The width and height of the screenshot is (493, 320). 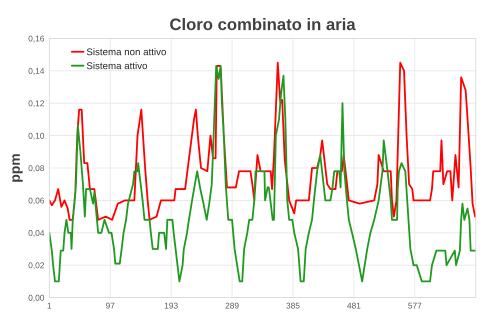 I want to click on x-tick-label: 193, so click(x=171, y=305).